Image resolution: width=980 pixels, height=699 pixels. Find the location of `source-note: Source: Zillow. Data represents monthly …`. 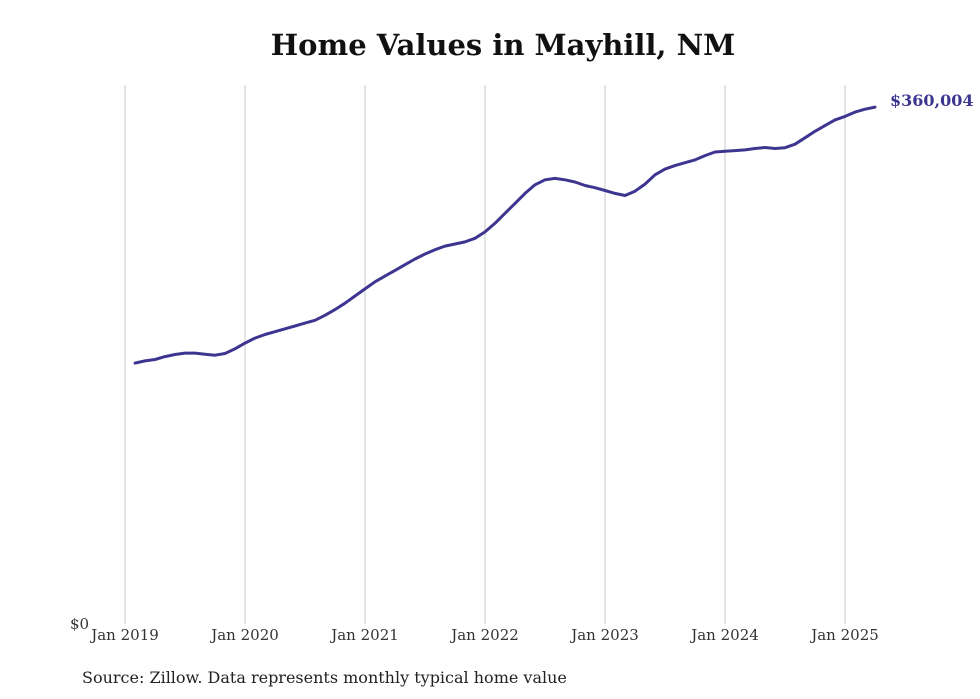

source-note: Source: Zillow. Data represents monthly … is located at coordinates (324, 677).